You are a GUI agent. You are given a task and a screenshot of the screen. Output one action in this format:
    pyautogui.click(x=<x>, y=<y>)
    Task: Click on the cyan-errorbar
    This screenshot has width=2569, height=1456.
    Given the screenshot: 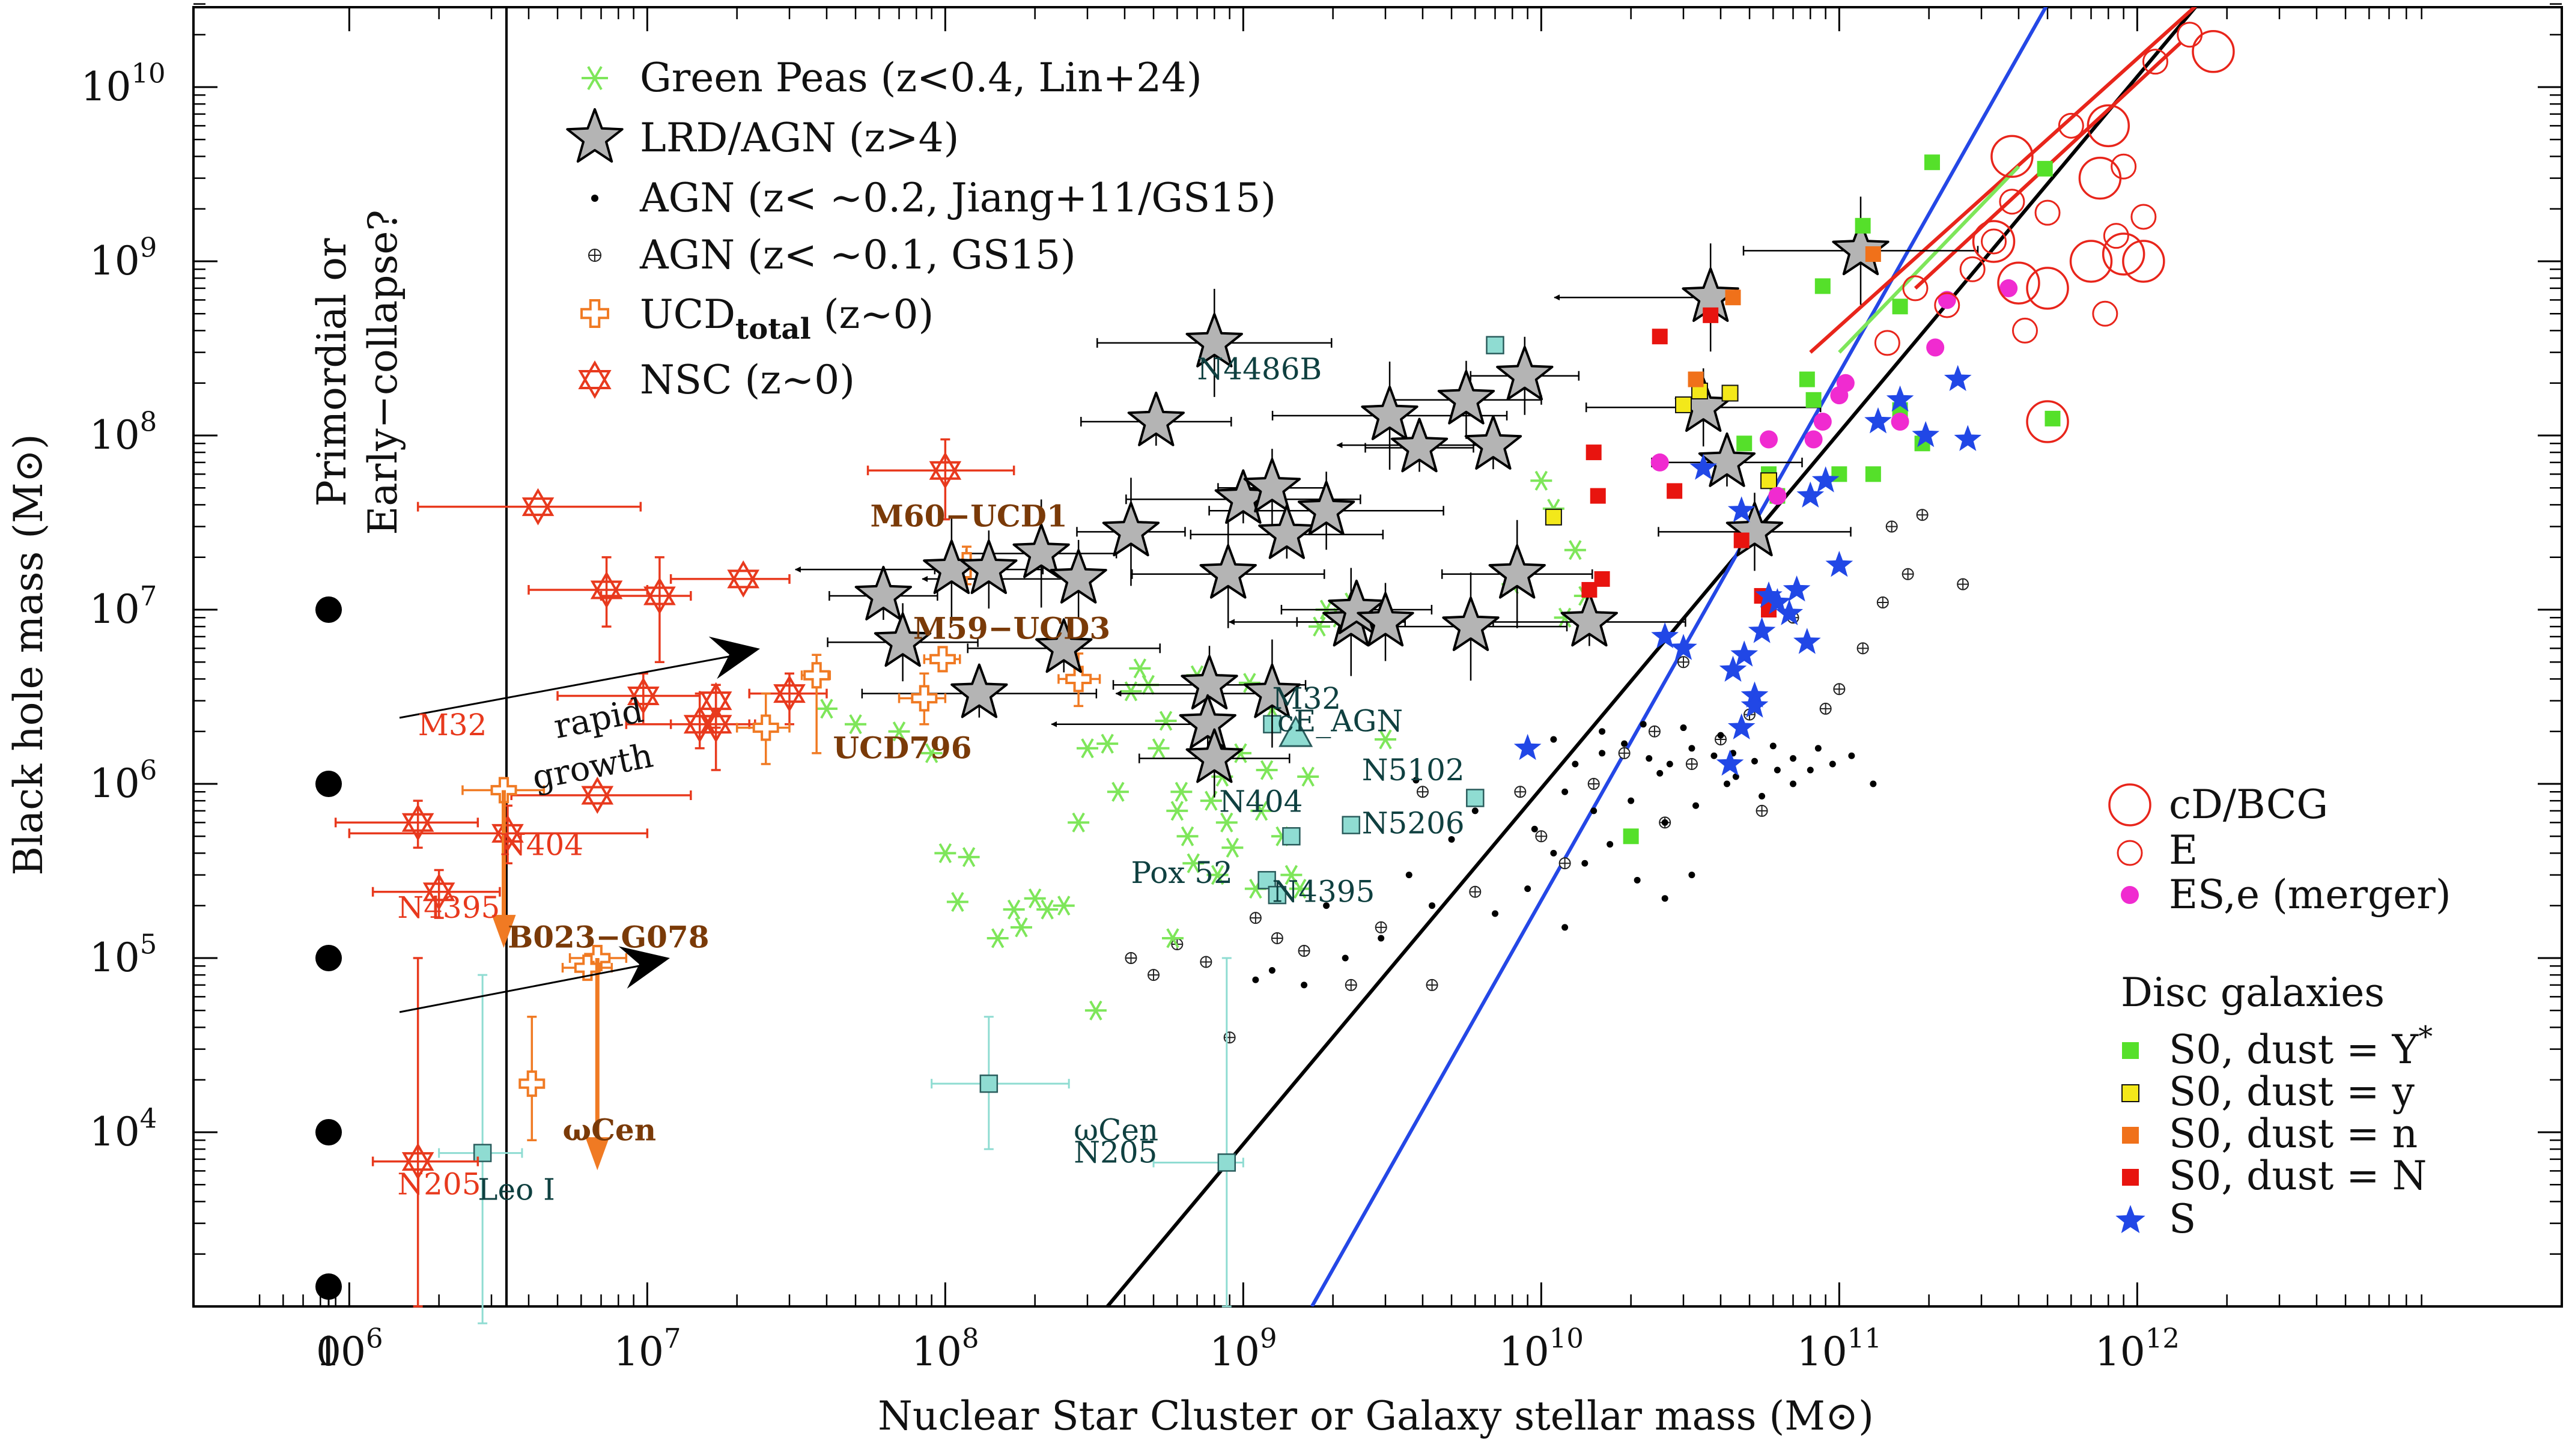 What is the action you would take?
    pyautogui.click(x=1001, y=1083)
    